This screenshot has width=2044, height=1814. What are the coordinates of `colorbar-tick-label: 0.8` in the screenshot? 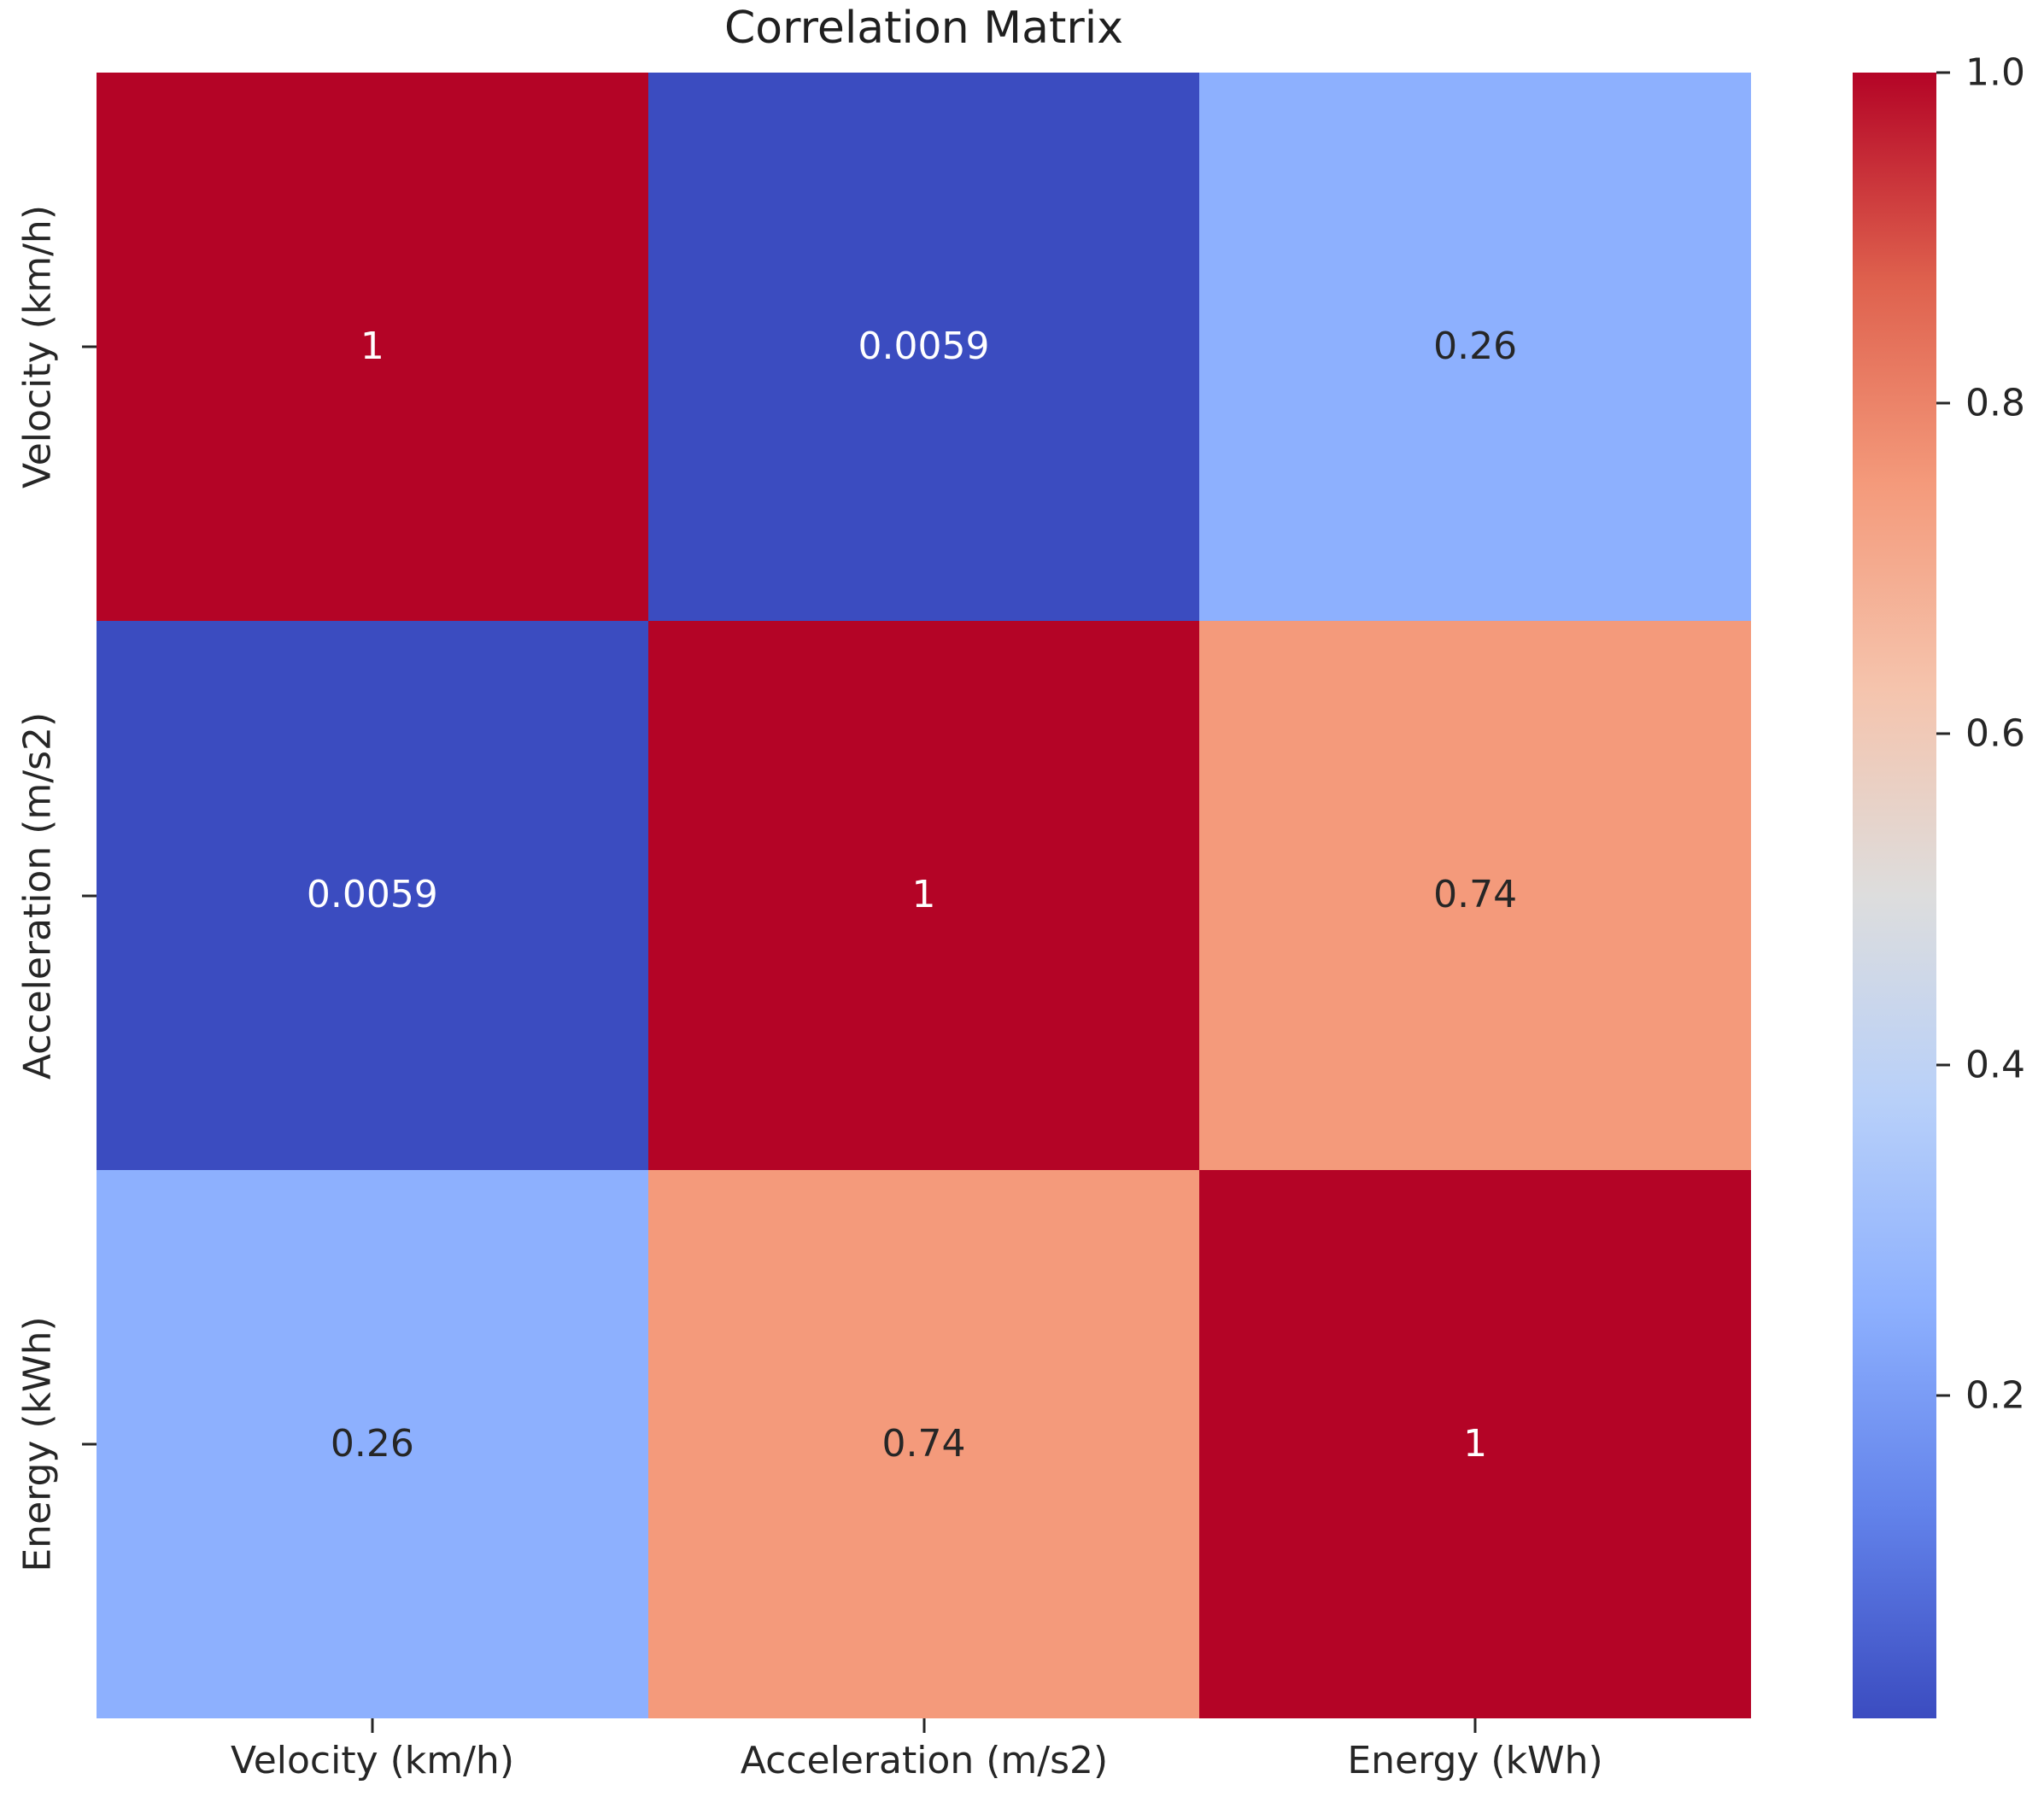 It's located at (1995, 403).